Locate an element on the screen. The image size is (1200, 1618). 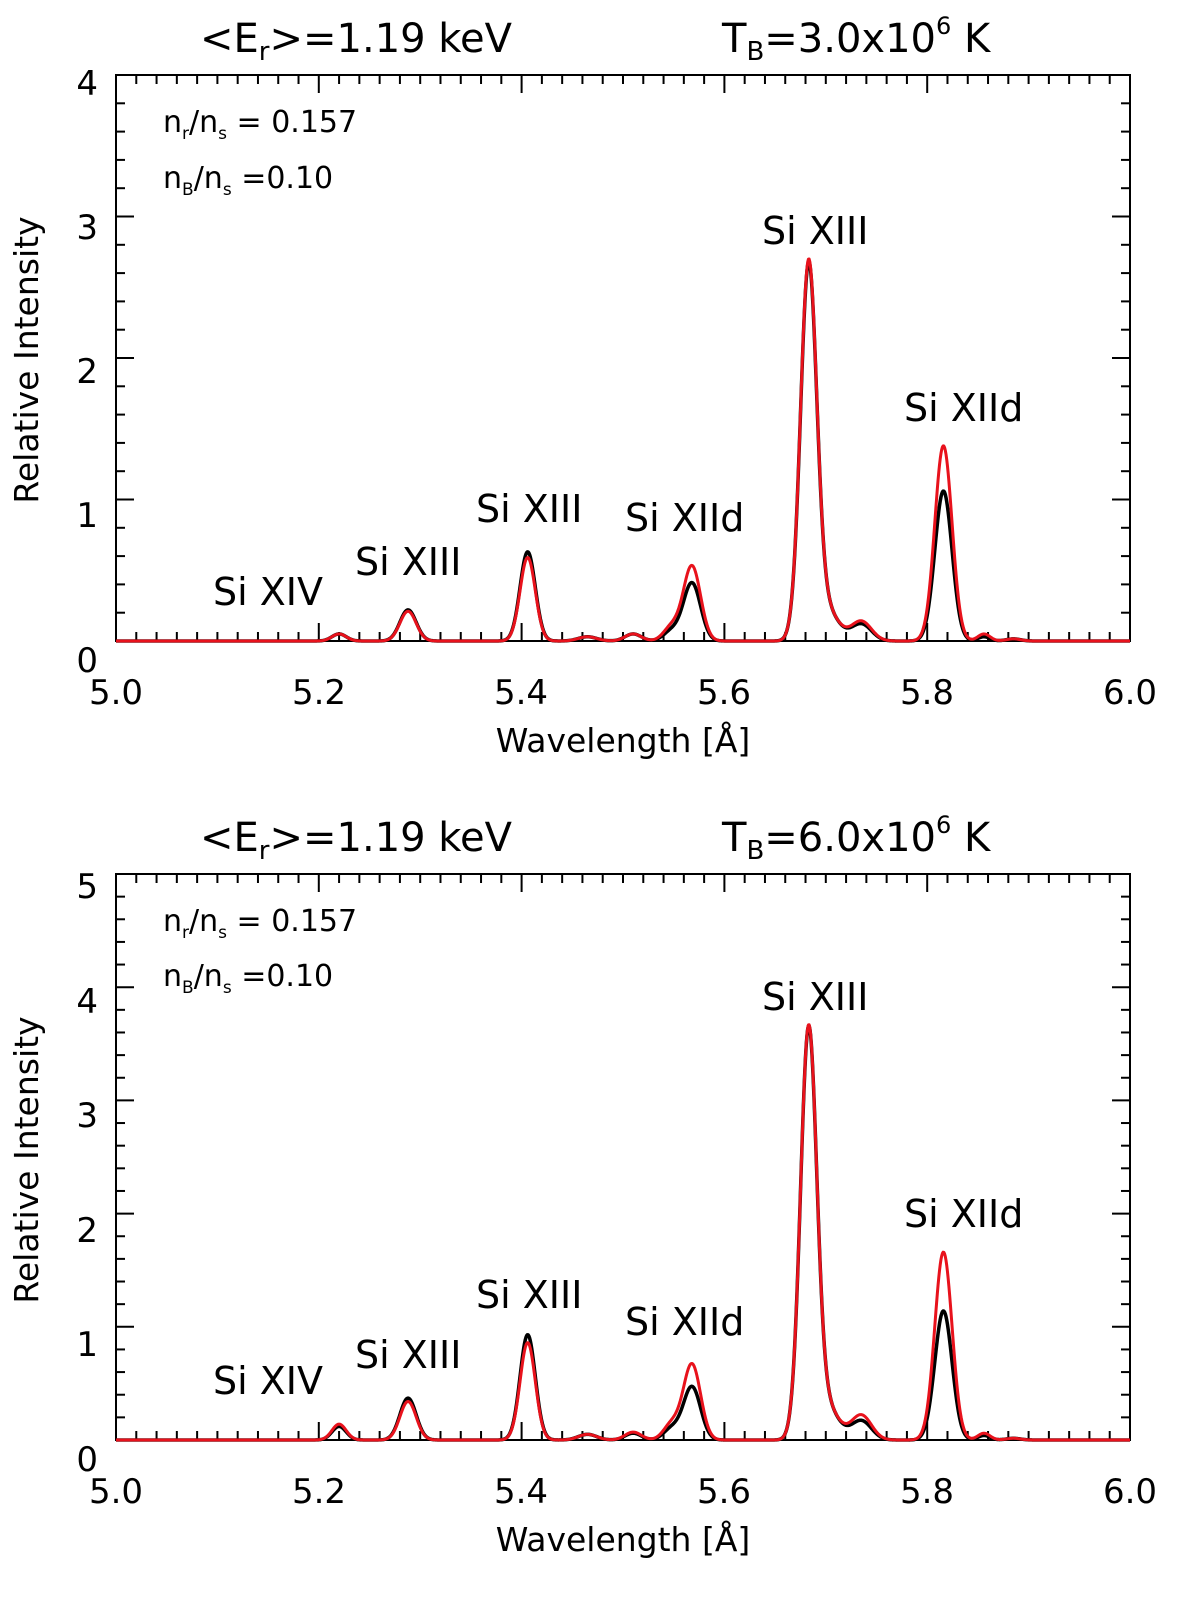
y-axis-ticks: 0 1 2 3 4 is located at coordinates (87, 372).